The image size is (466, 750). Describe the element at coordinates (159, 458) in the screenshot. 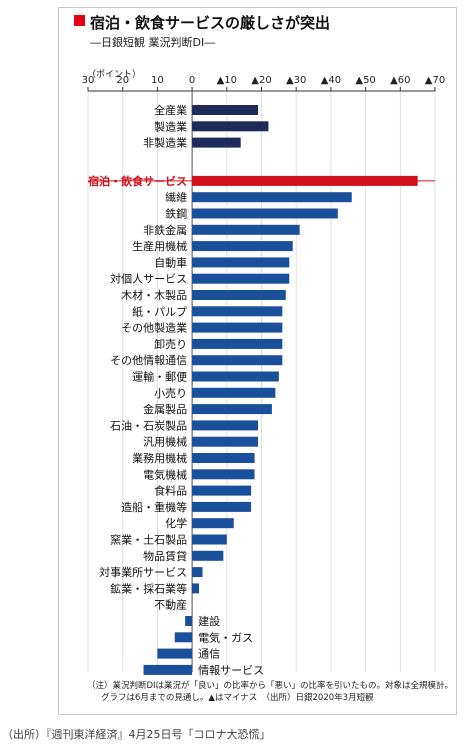

I see `category-label: 業務用機械` at that location.